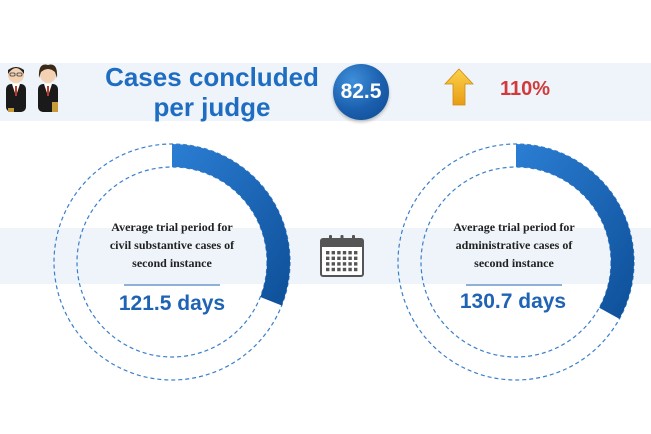 The width and height of the screenshot is (651, 434). Describe the element at coordinates (172, 285) in the screenshot. I see `civil-divider` at that location.